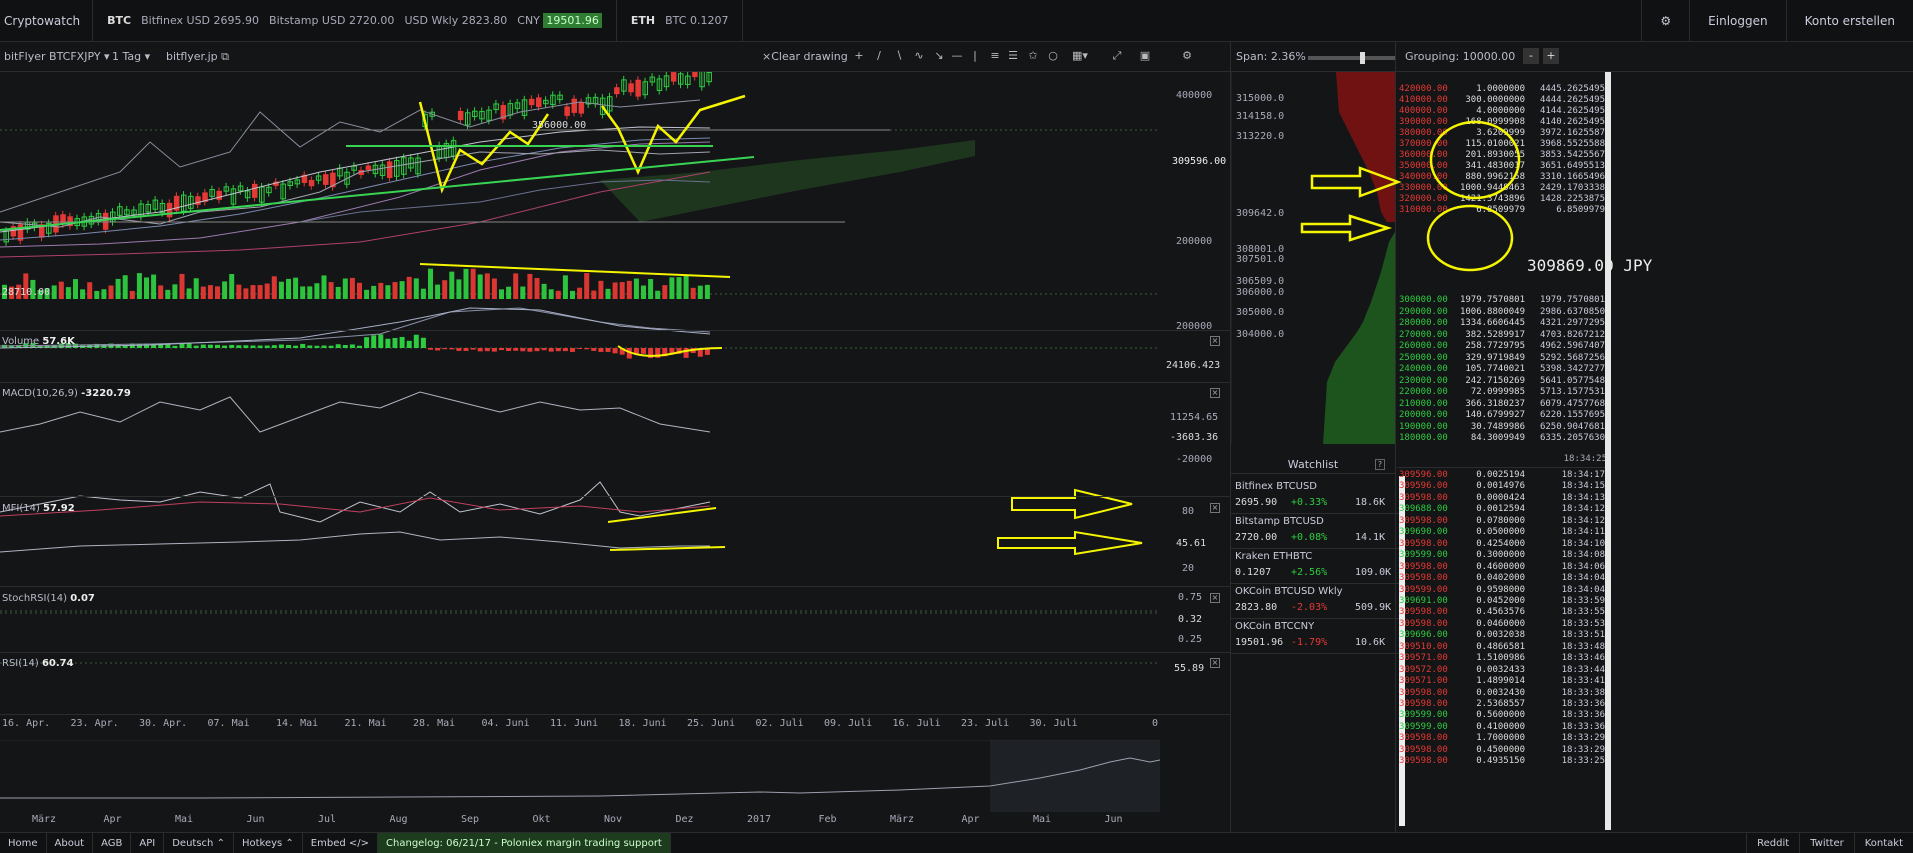  Describe the element at coordinates (1502, 336) in the screenshot. I see `orderbook-bid-row: 270000.00 382.5289917 4703.8267212` at that location.